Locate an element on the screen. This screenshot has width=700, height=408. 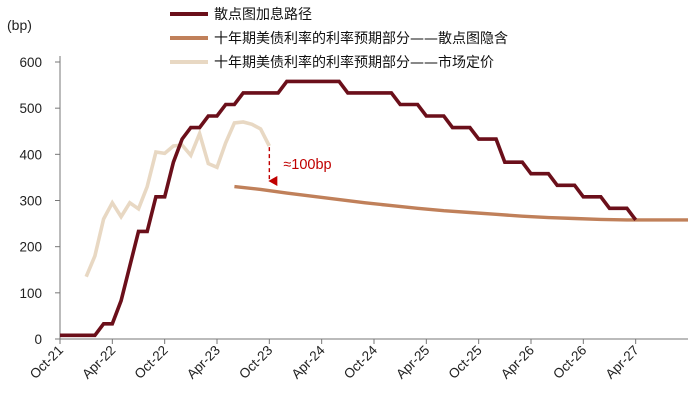
x-tick-label: Apr-27 is located at coordinates (622, 362).